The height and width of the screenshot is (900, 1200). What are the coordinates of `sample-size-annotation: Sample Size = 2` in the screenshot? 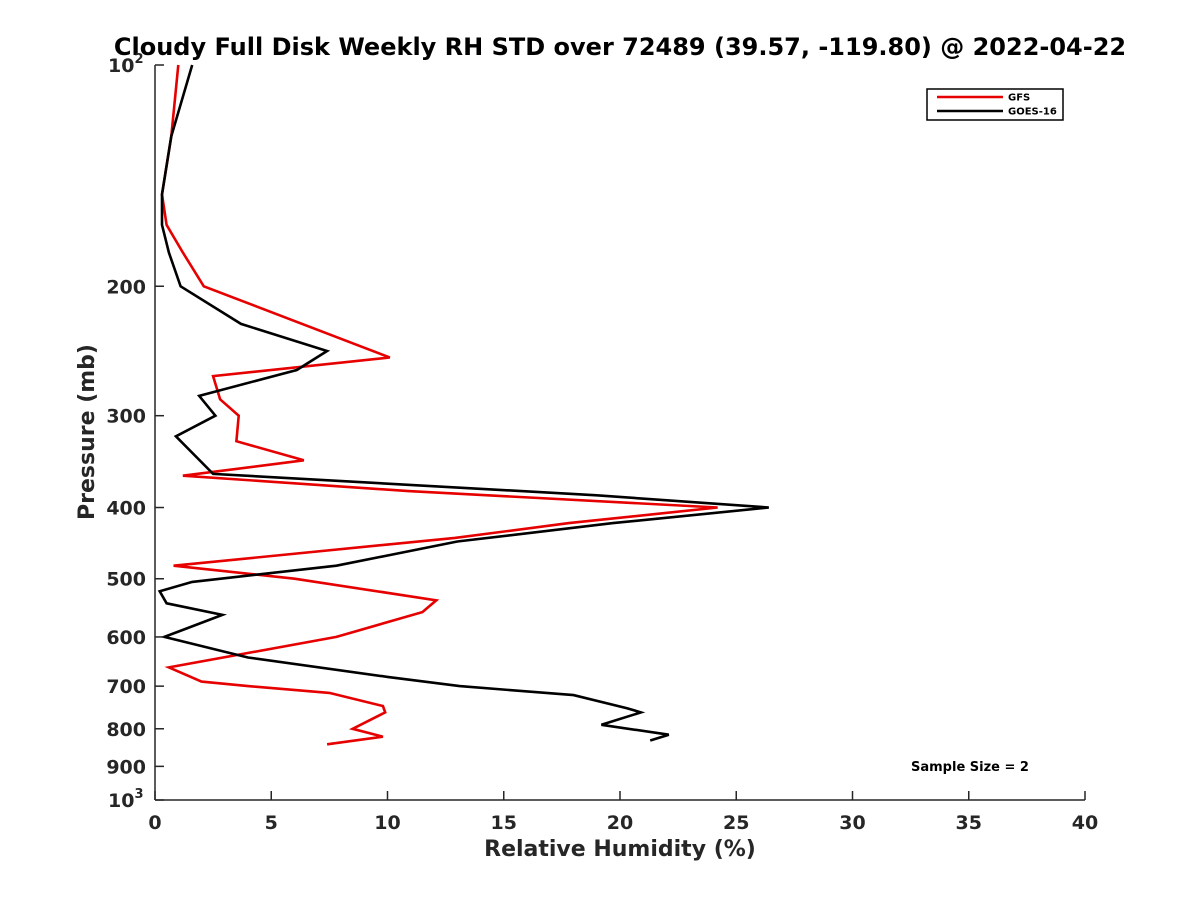 It's located at (970, 767).